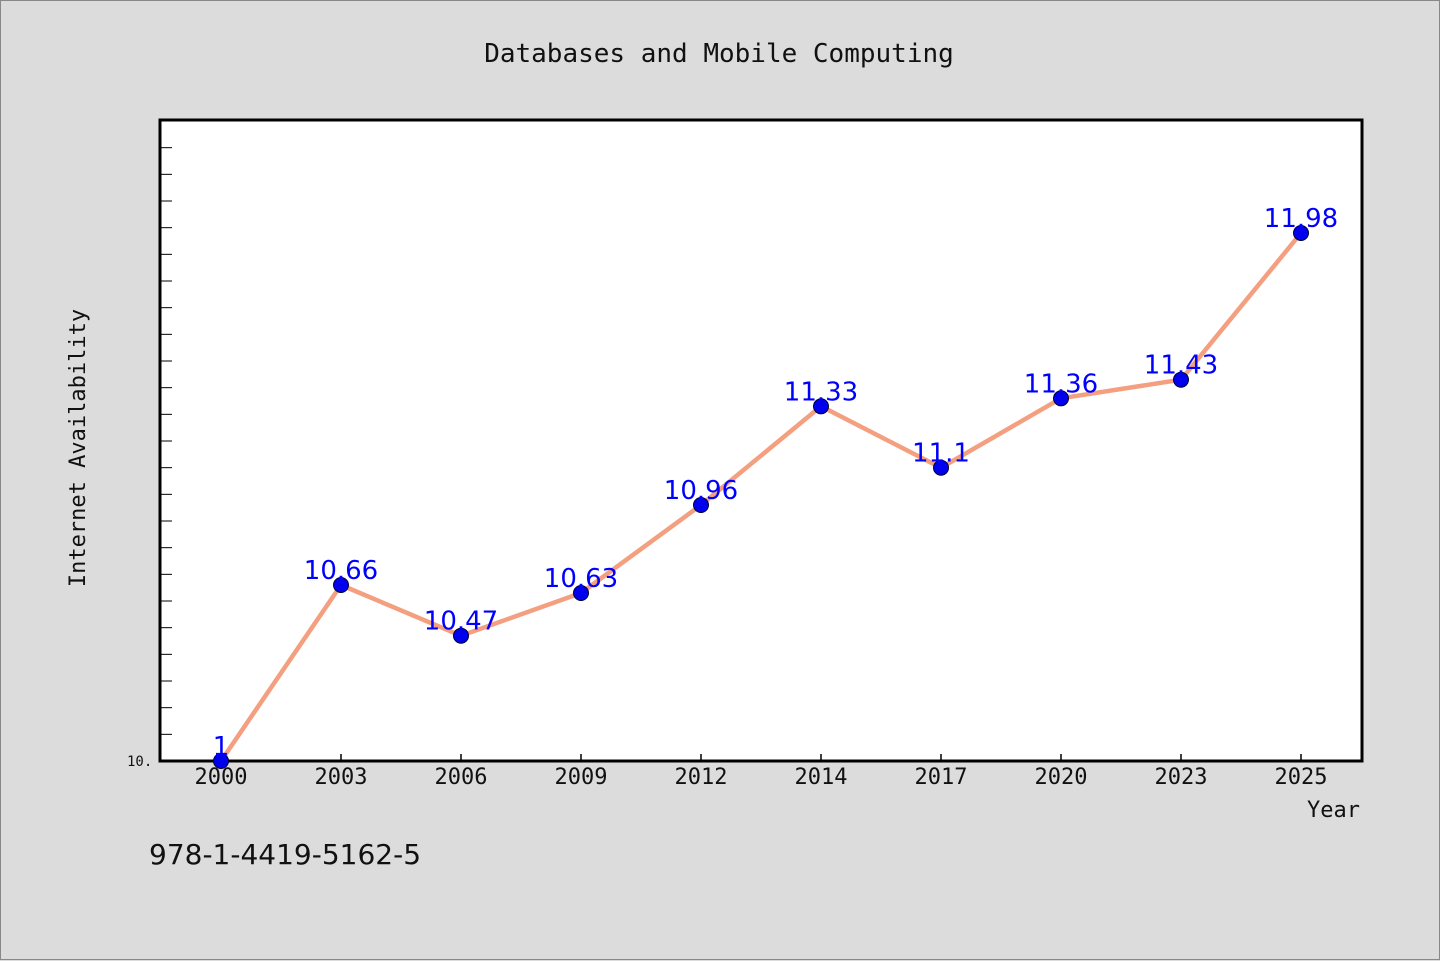 This screenshot has height=961, width=1440. I want to click on x-axis-label: Year, so click(1333, 810).